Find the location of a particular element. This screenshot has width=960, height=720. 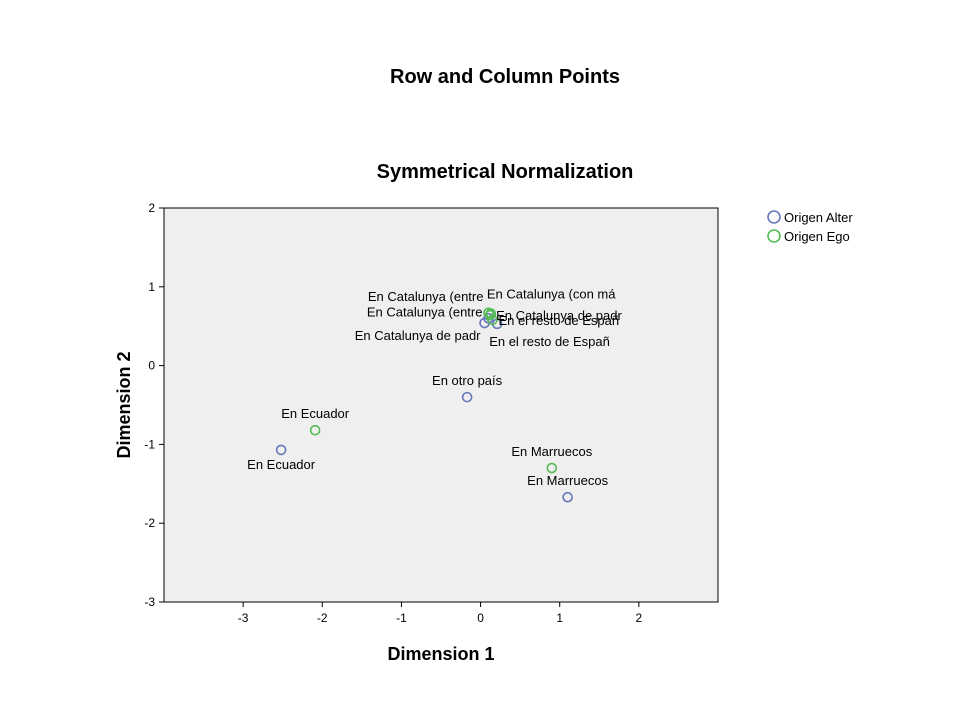

y-tick-label: 2 is located at coordinates (151, 208).